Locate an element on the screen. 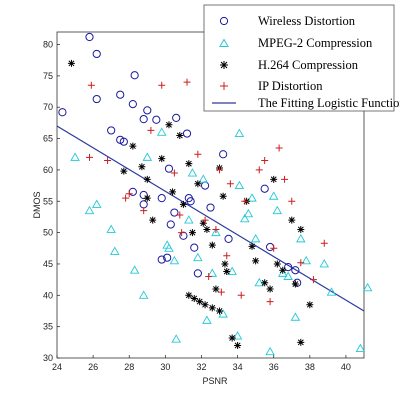 The height and width of the screenshot is (400, 400). y-tick-label: 70 is located at coordinates (48, 107).